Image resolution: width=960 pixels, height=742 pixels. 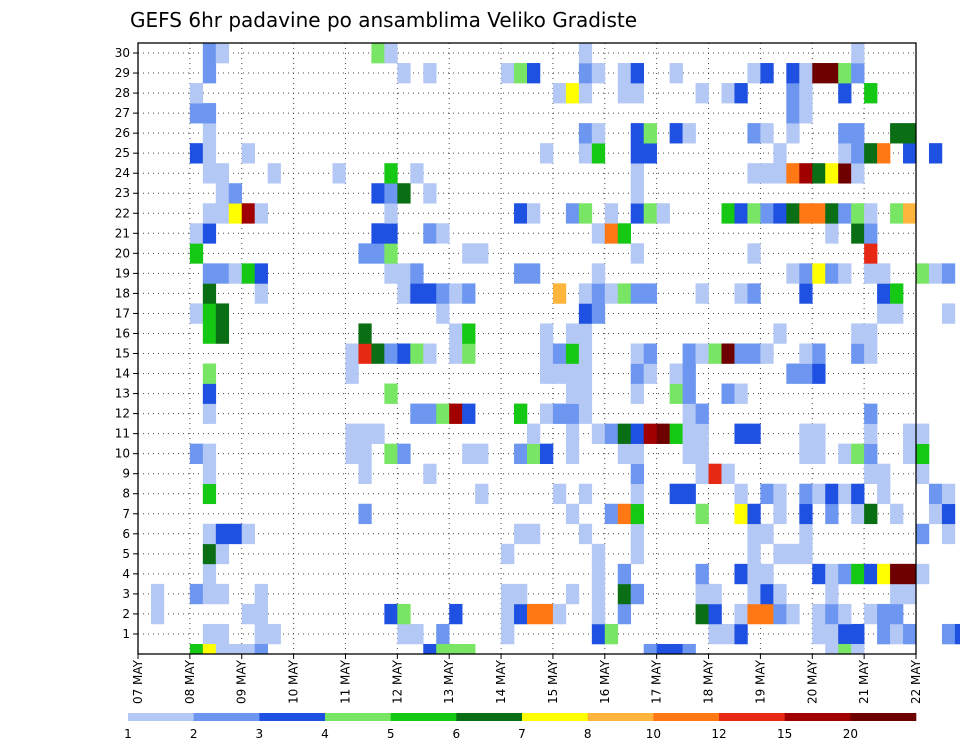 What do you see at coordinates (122, 273) in the screenshot?
I see `y-tick-label: 19` at bounding box center [122, 273].